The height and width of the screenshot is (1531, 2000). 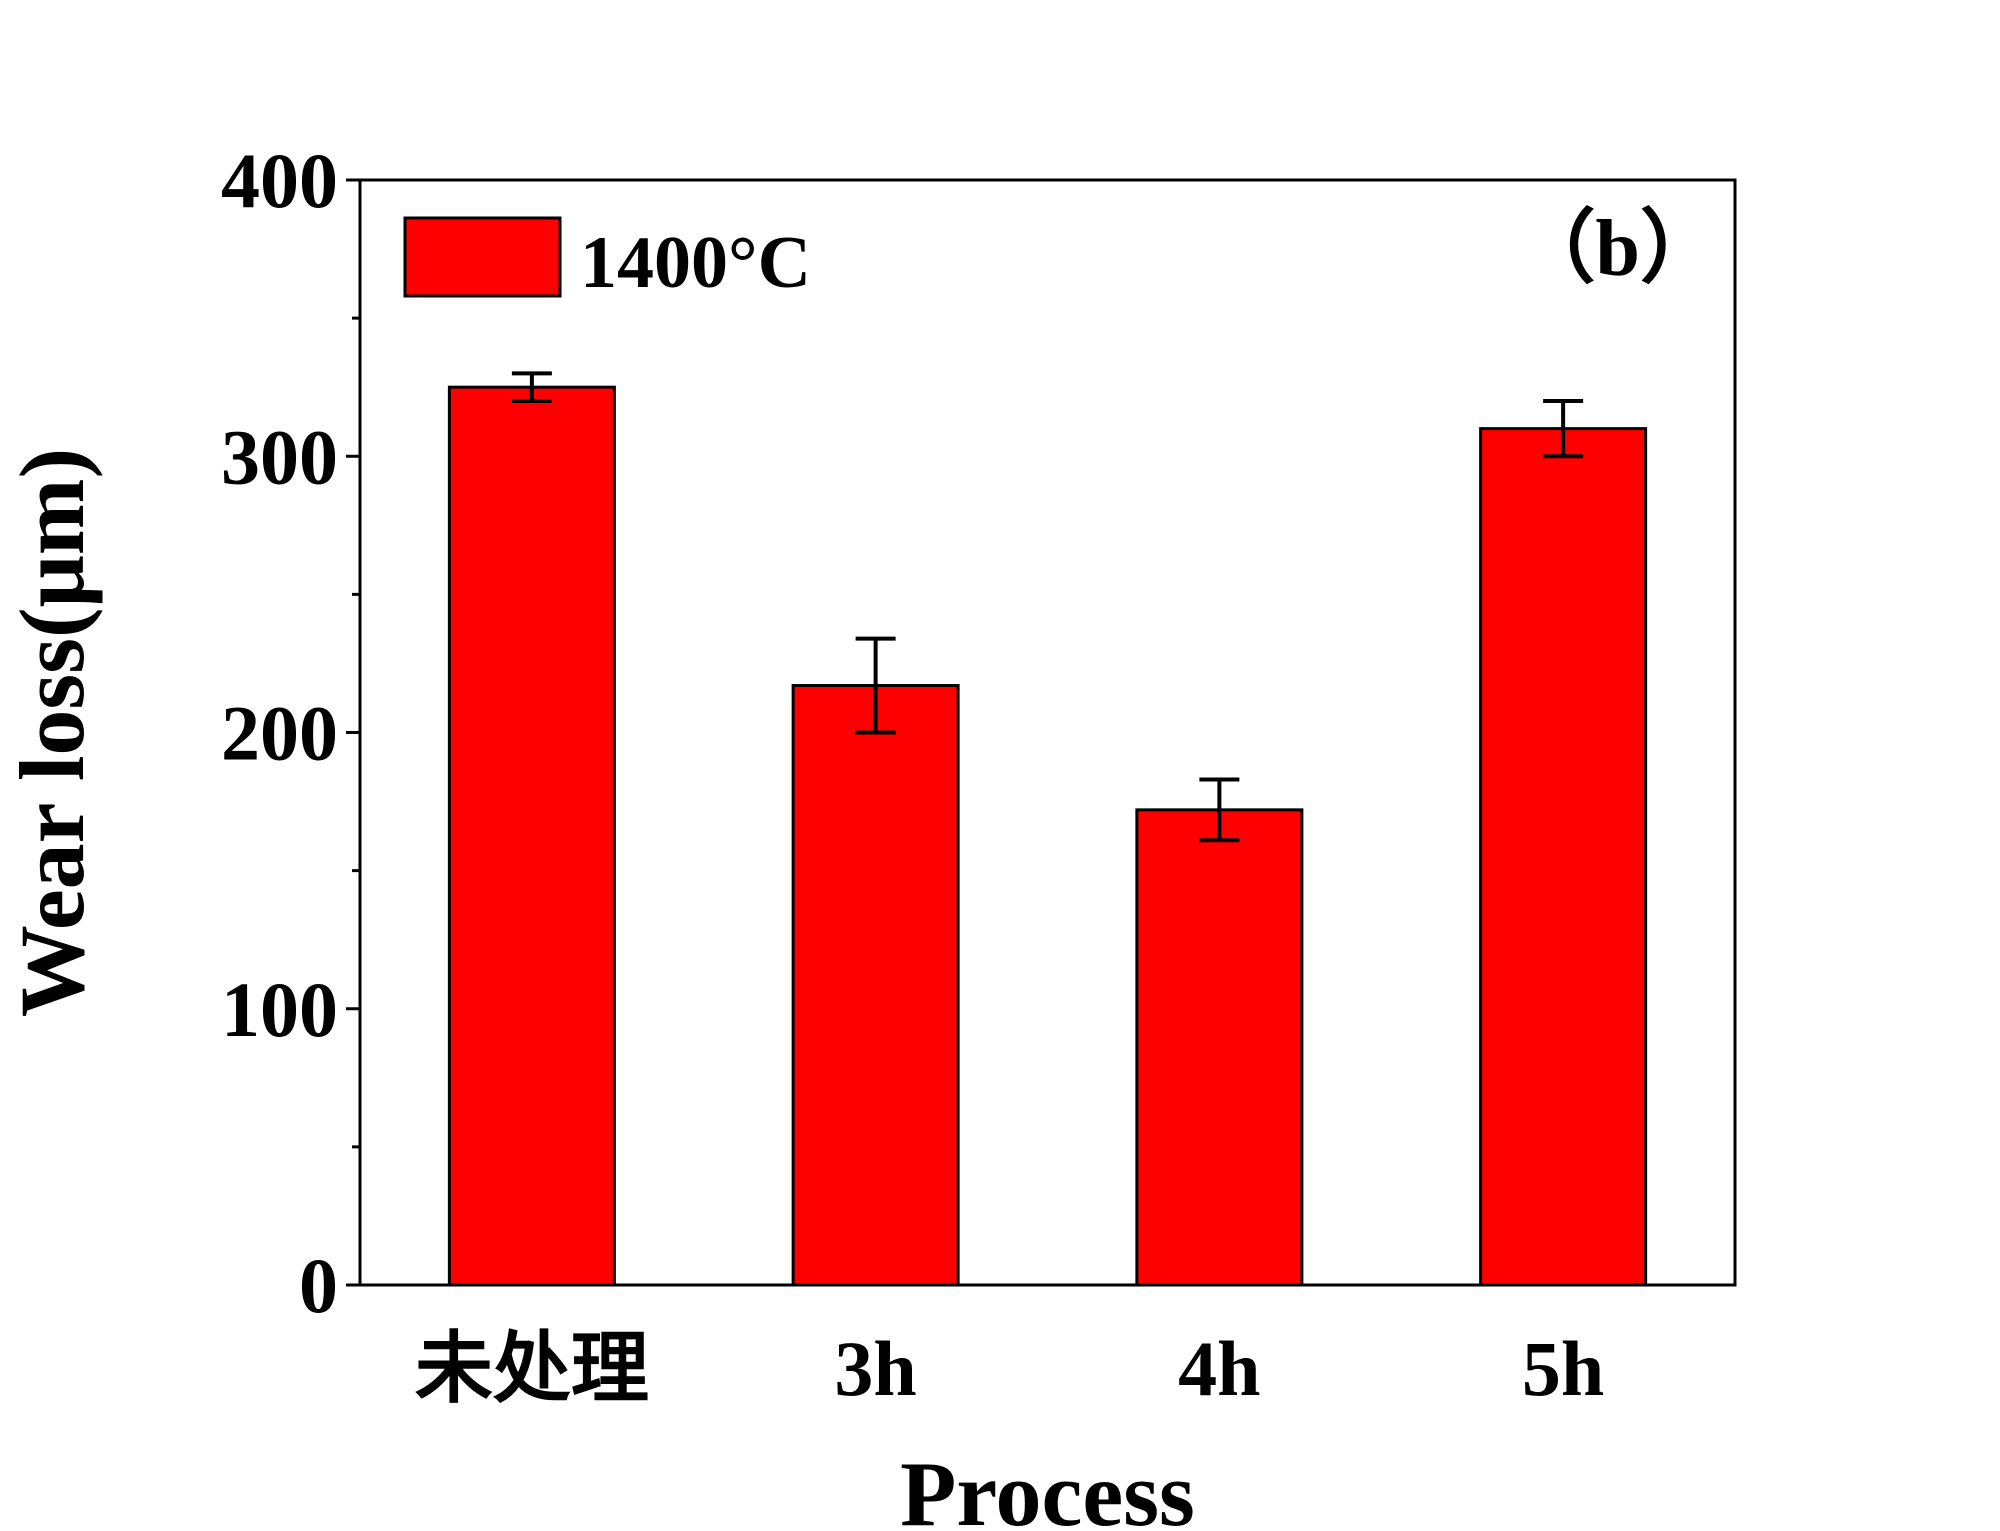 I want to click on bar-3h, so click(x=875, y=985).